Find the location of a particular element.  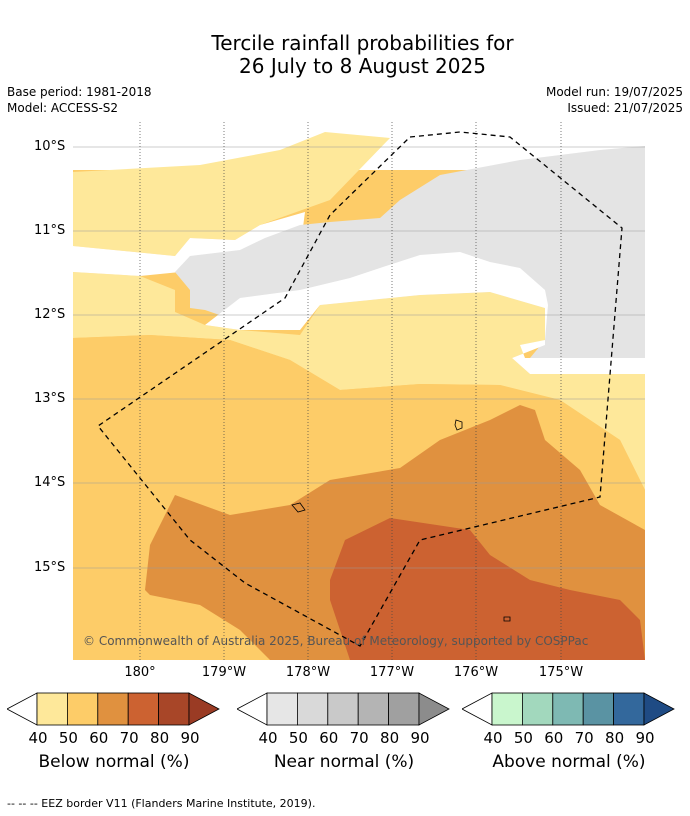

below-70-80-region is located at coordinates (487, 589).